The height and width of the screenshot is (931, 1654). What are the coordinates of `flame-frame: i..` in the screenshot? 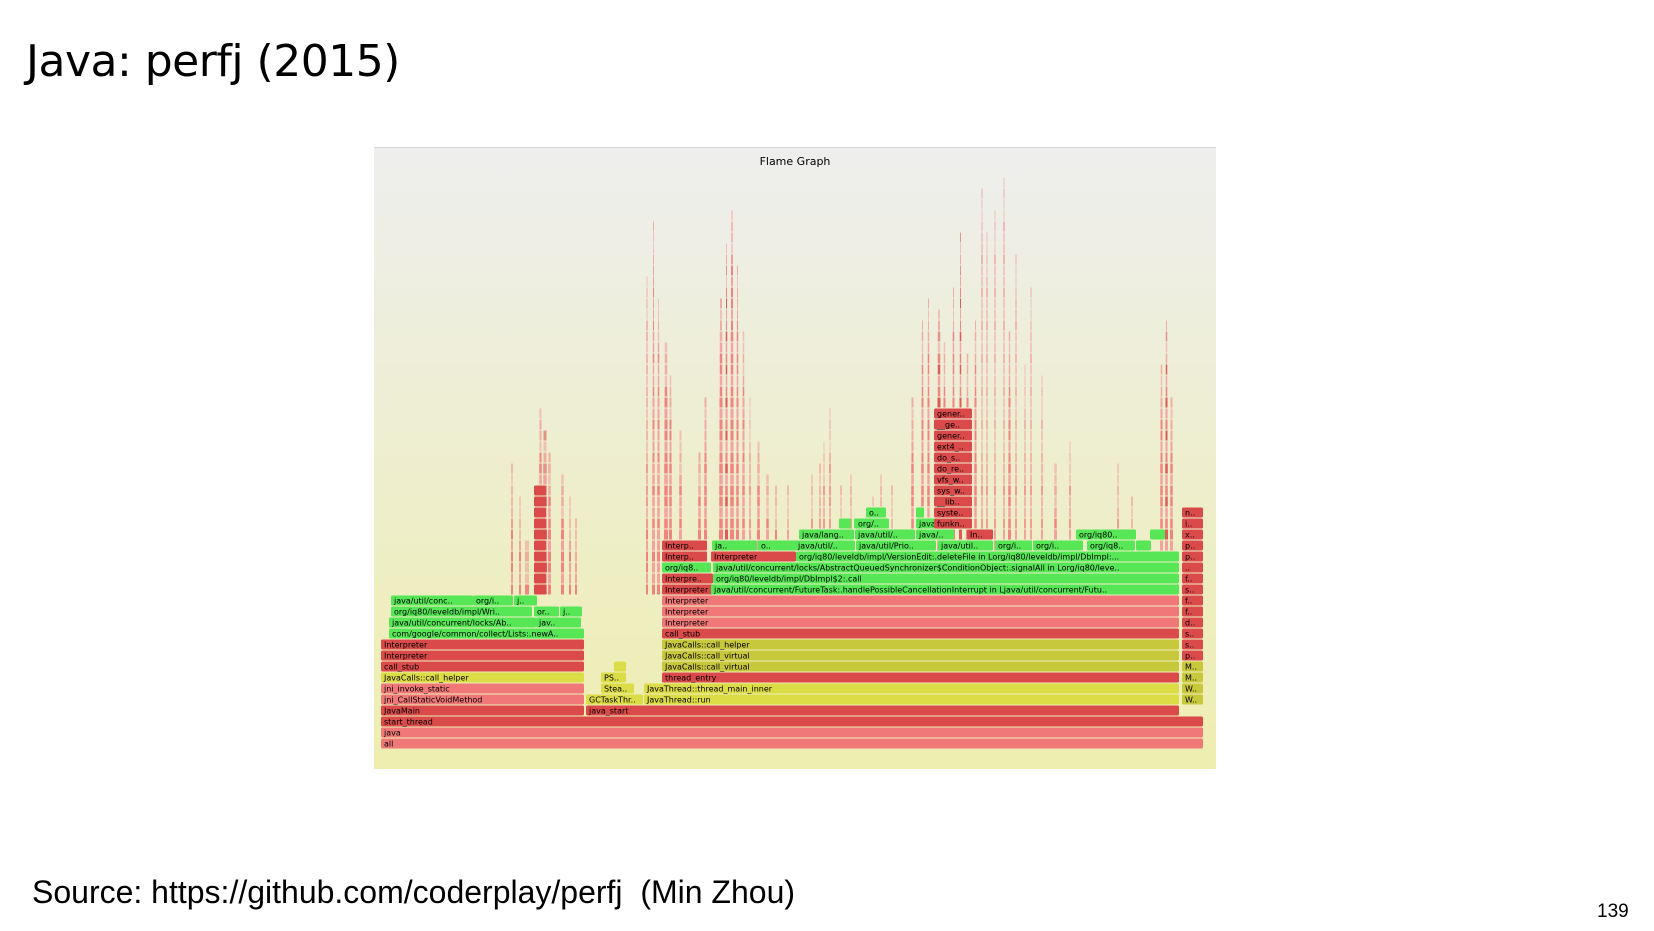 It's located at (1192, 523).